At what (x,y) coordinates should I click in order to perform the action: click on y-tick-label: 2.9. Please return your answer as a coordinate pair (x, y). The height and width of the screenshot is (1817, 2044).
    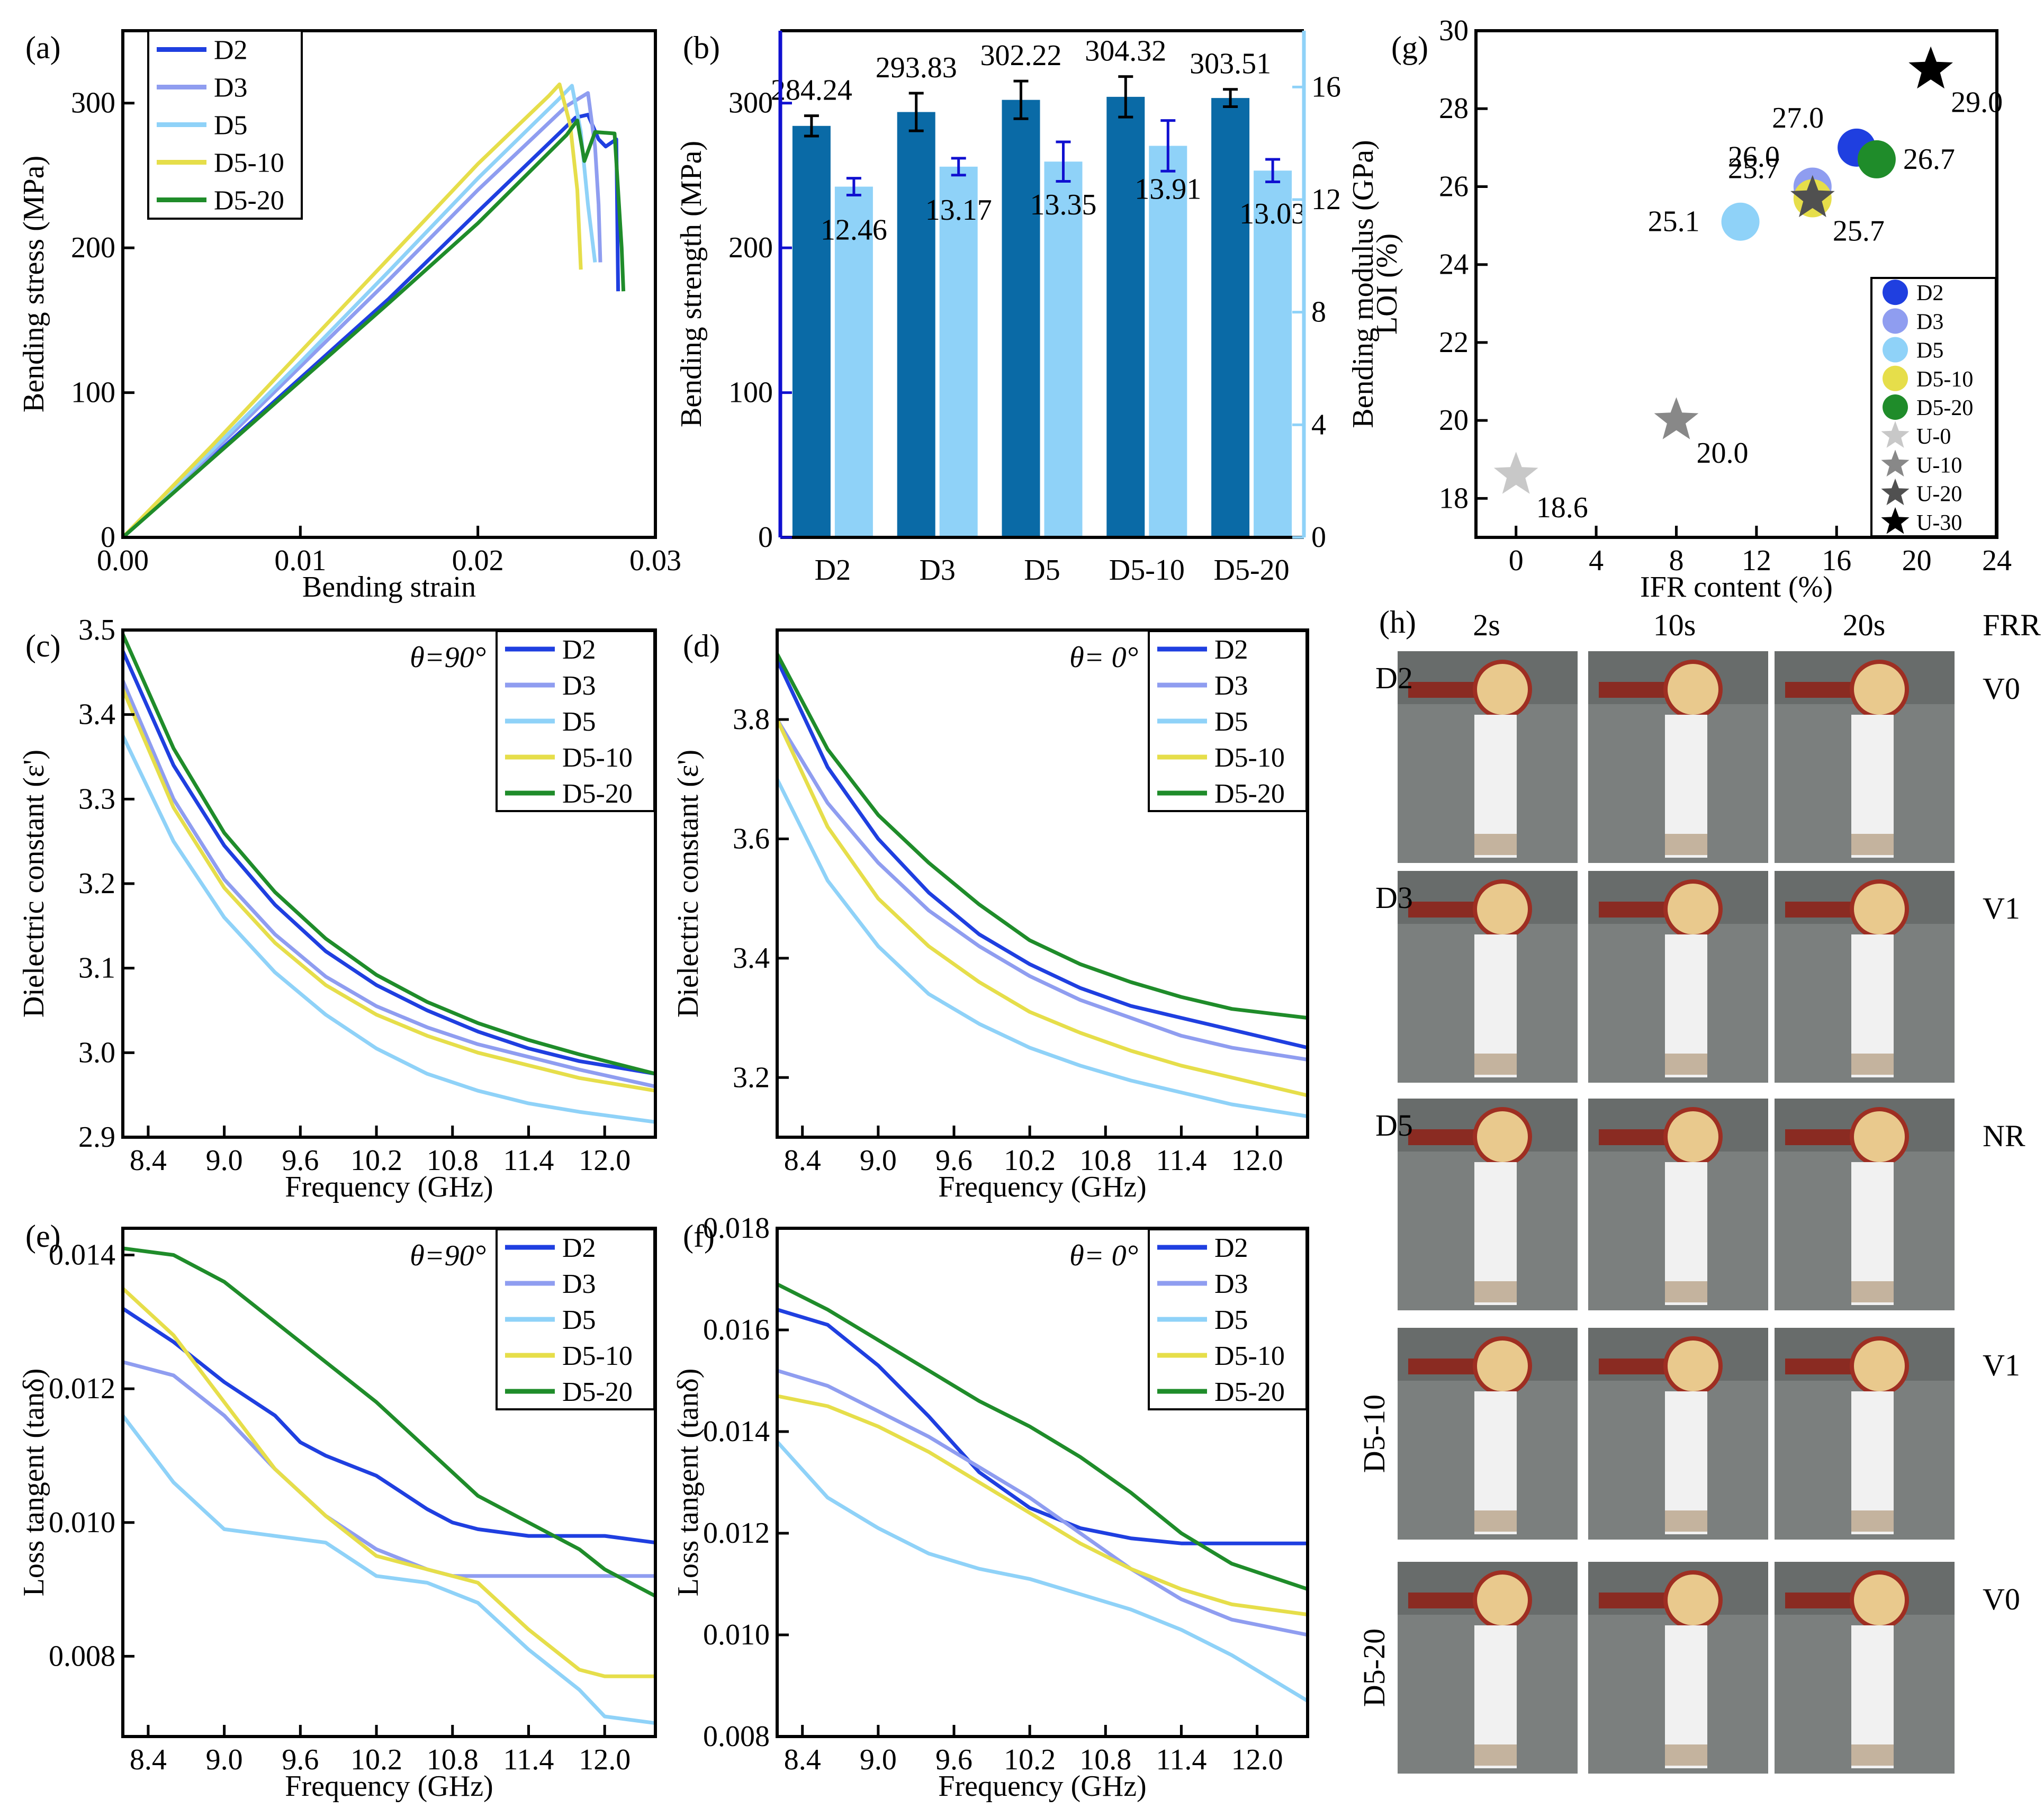
    Looking at the image, I should click on (96, 1137).